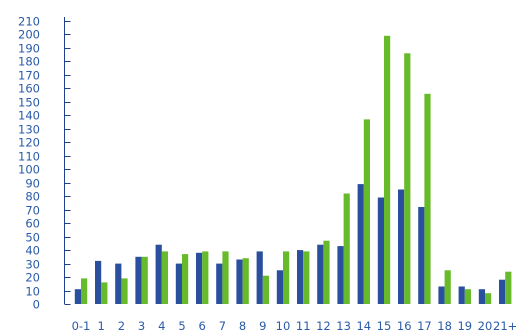 This screenshot has width=522, height=331. What do you see at coordinates (424, 325) in the screenshot?
I see `x-tick-label: 17` at bounding box center [424, 325].